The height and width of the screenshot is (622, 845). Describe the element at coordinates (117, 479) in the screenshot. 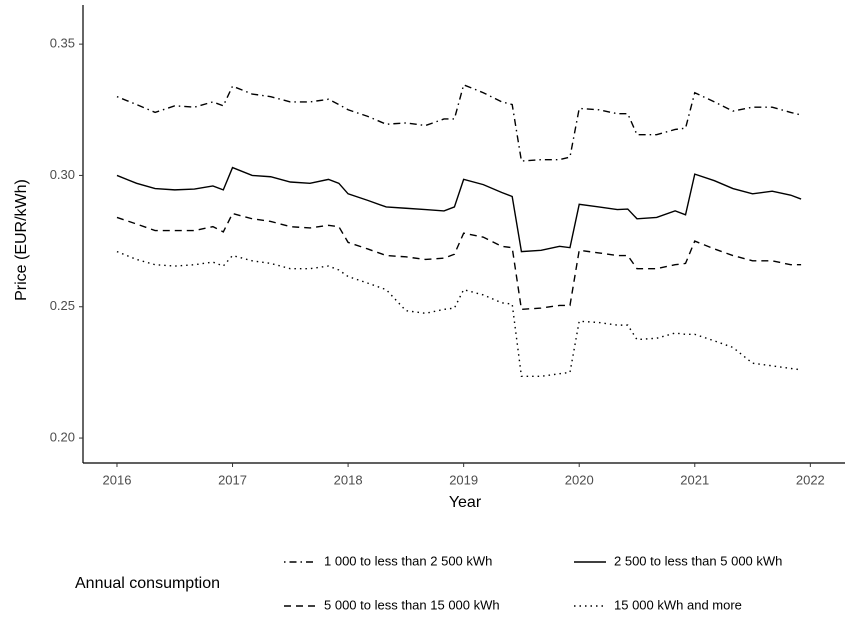

I see `x-tick-label: 2016` at that location.